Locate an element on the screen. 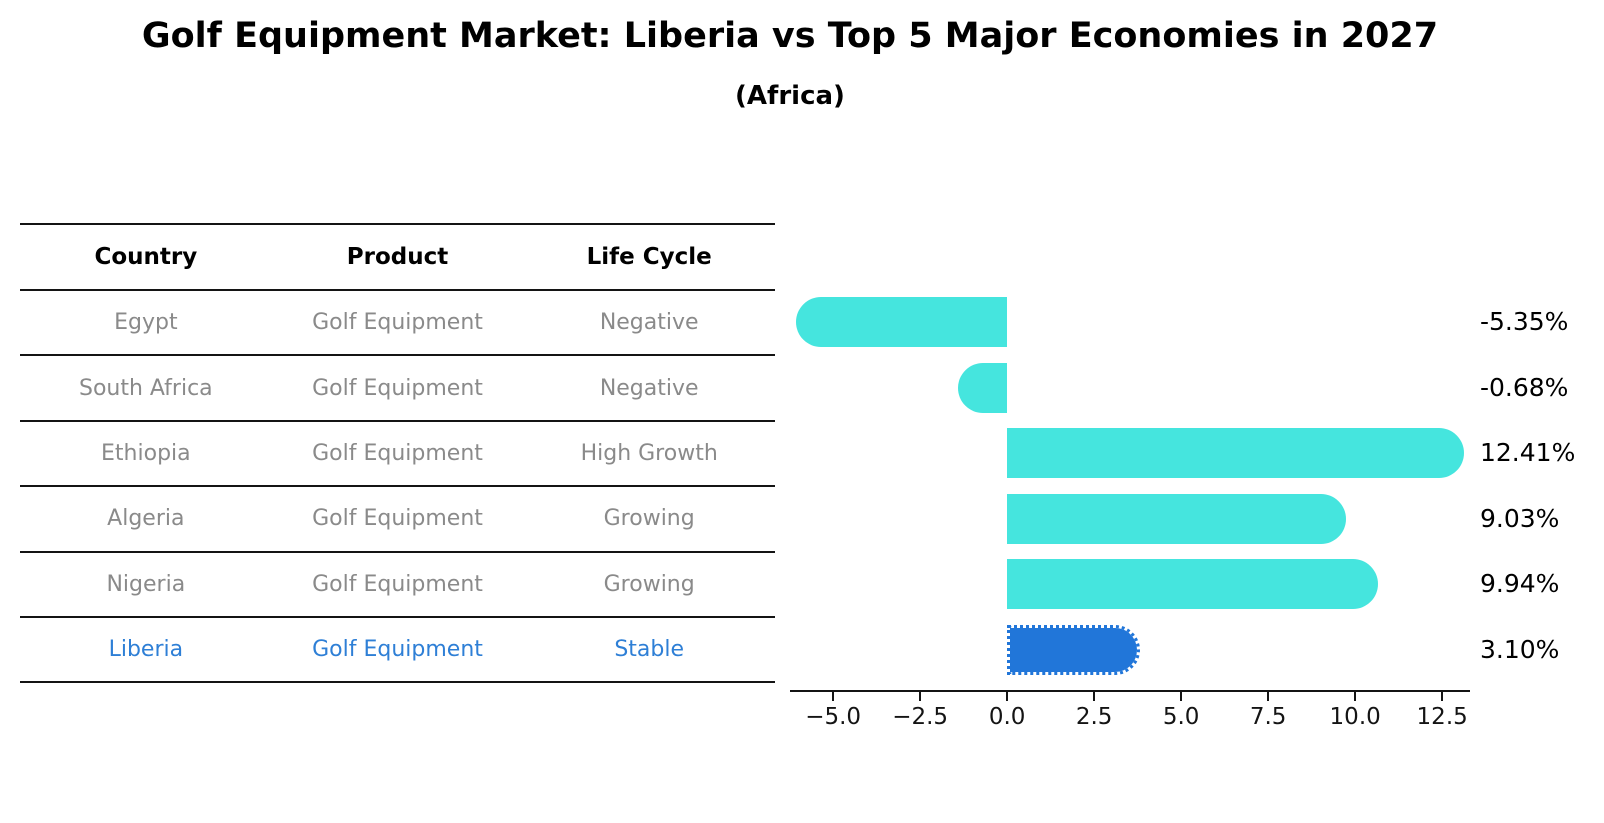 The image size is (1604, 823). table-row-south-africa: South Africa Golf Equipment Negative is located at coordinates (397, 389).